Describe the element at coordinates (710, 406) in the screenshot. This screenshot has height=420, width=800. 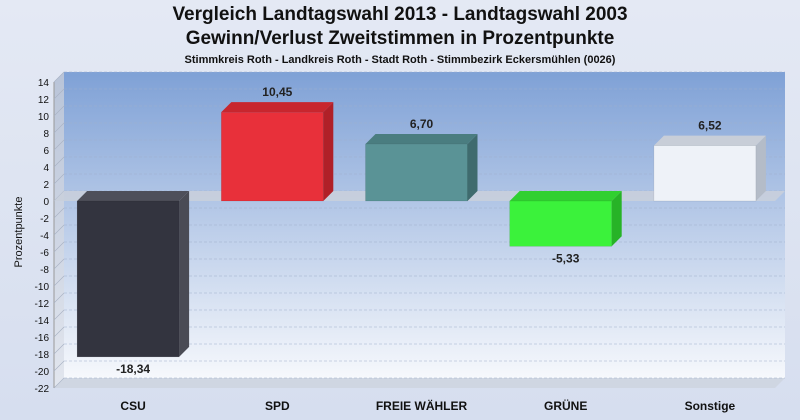
I see `x-tick-label: Sonstige` at that location.